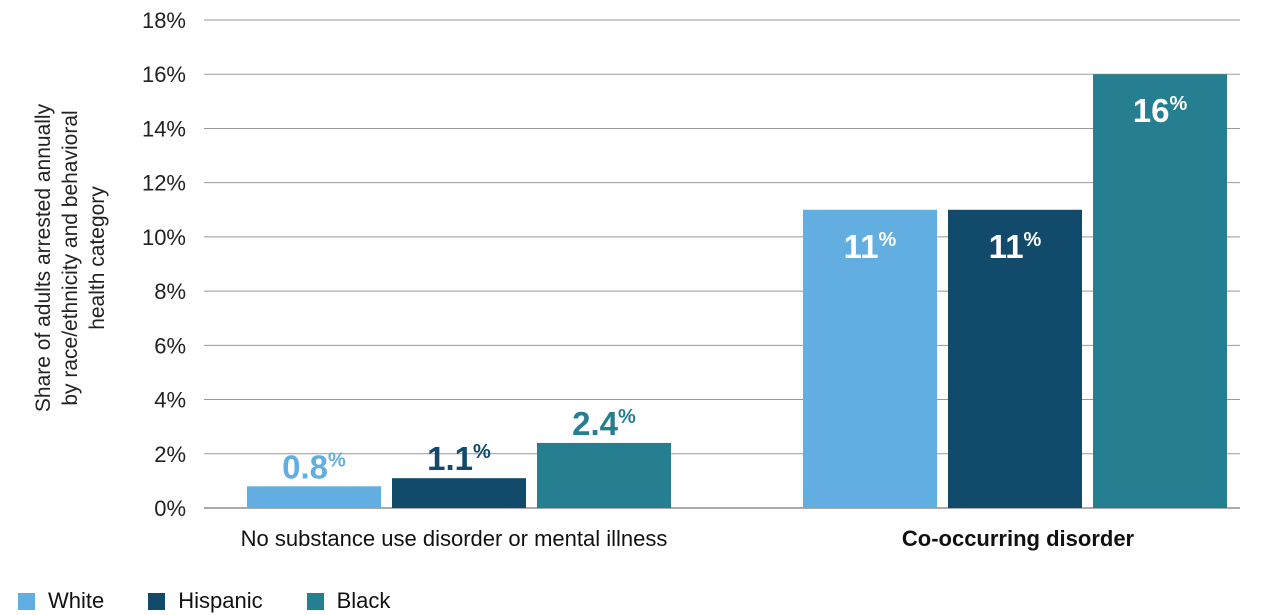 Image resolution: width=1264 pixels, height=615 pixels. Describe the element at coordinates (164, 74) in the screenshot. I see `y-tick-label: 16%` at that location.